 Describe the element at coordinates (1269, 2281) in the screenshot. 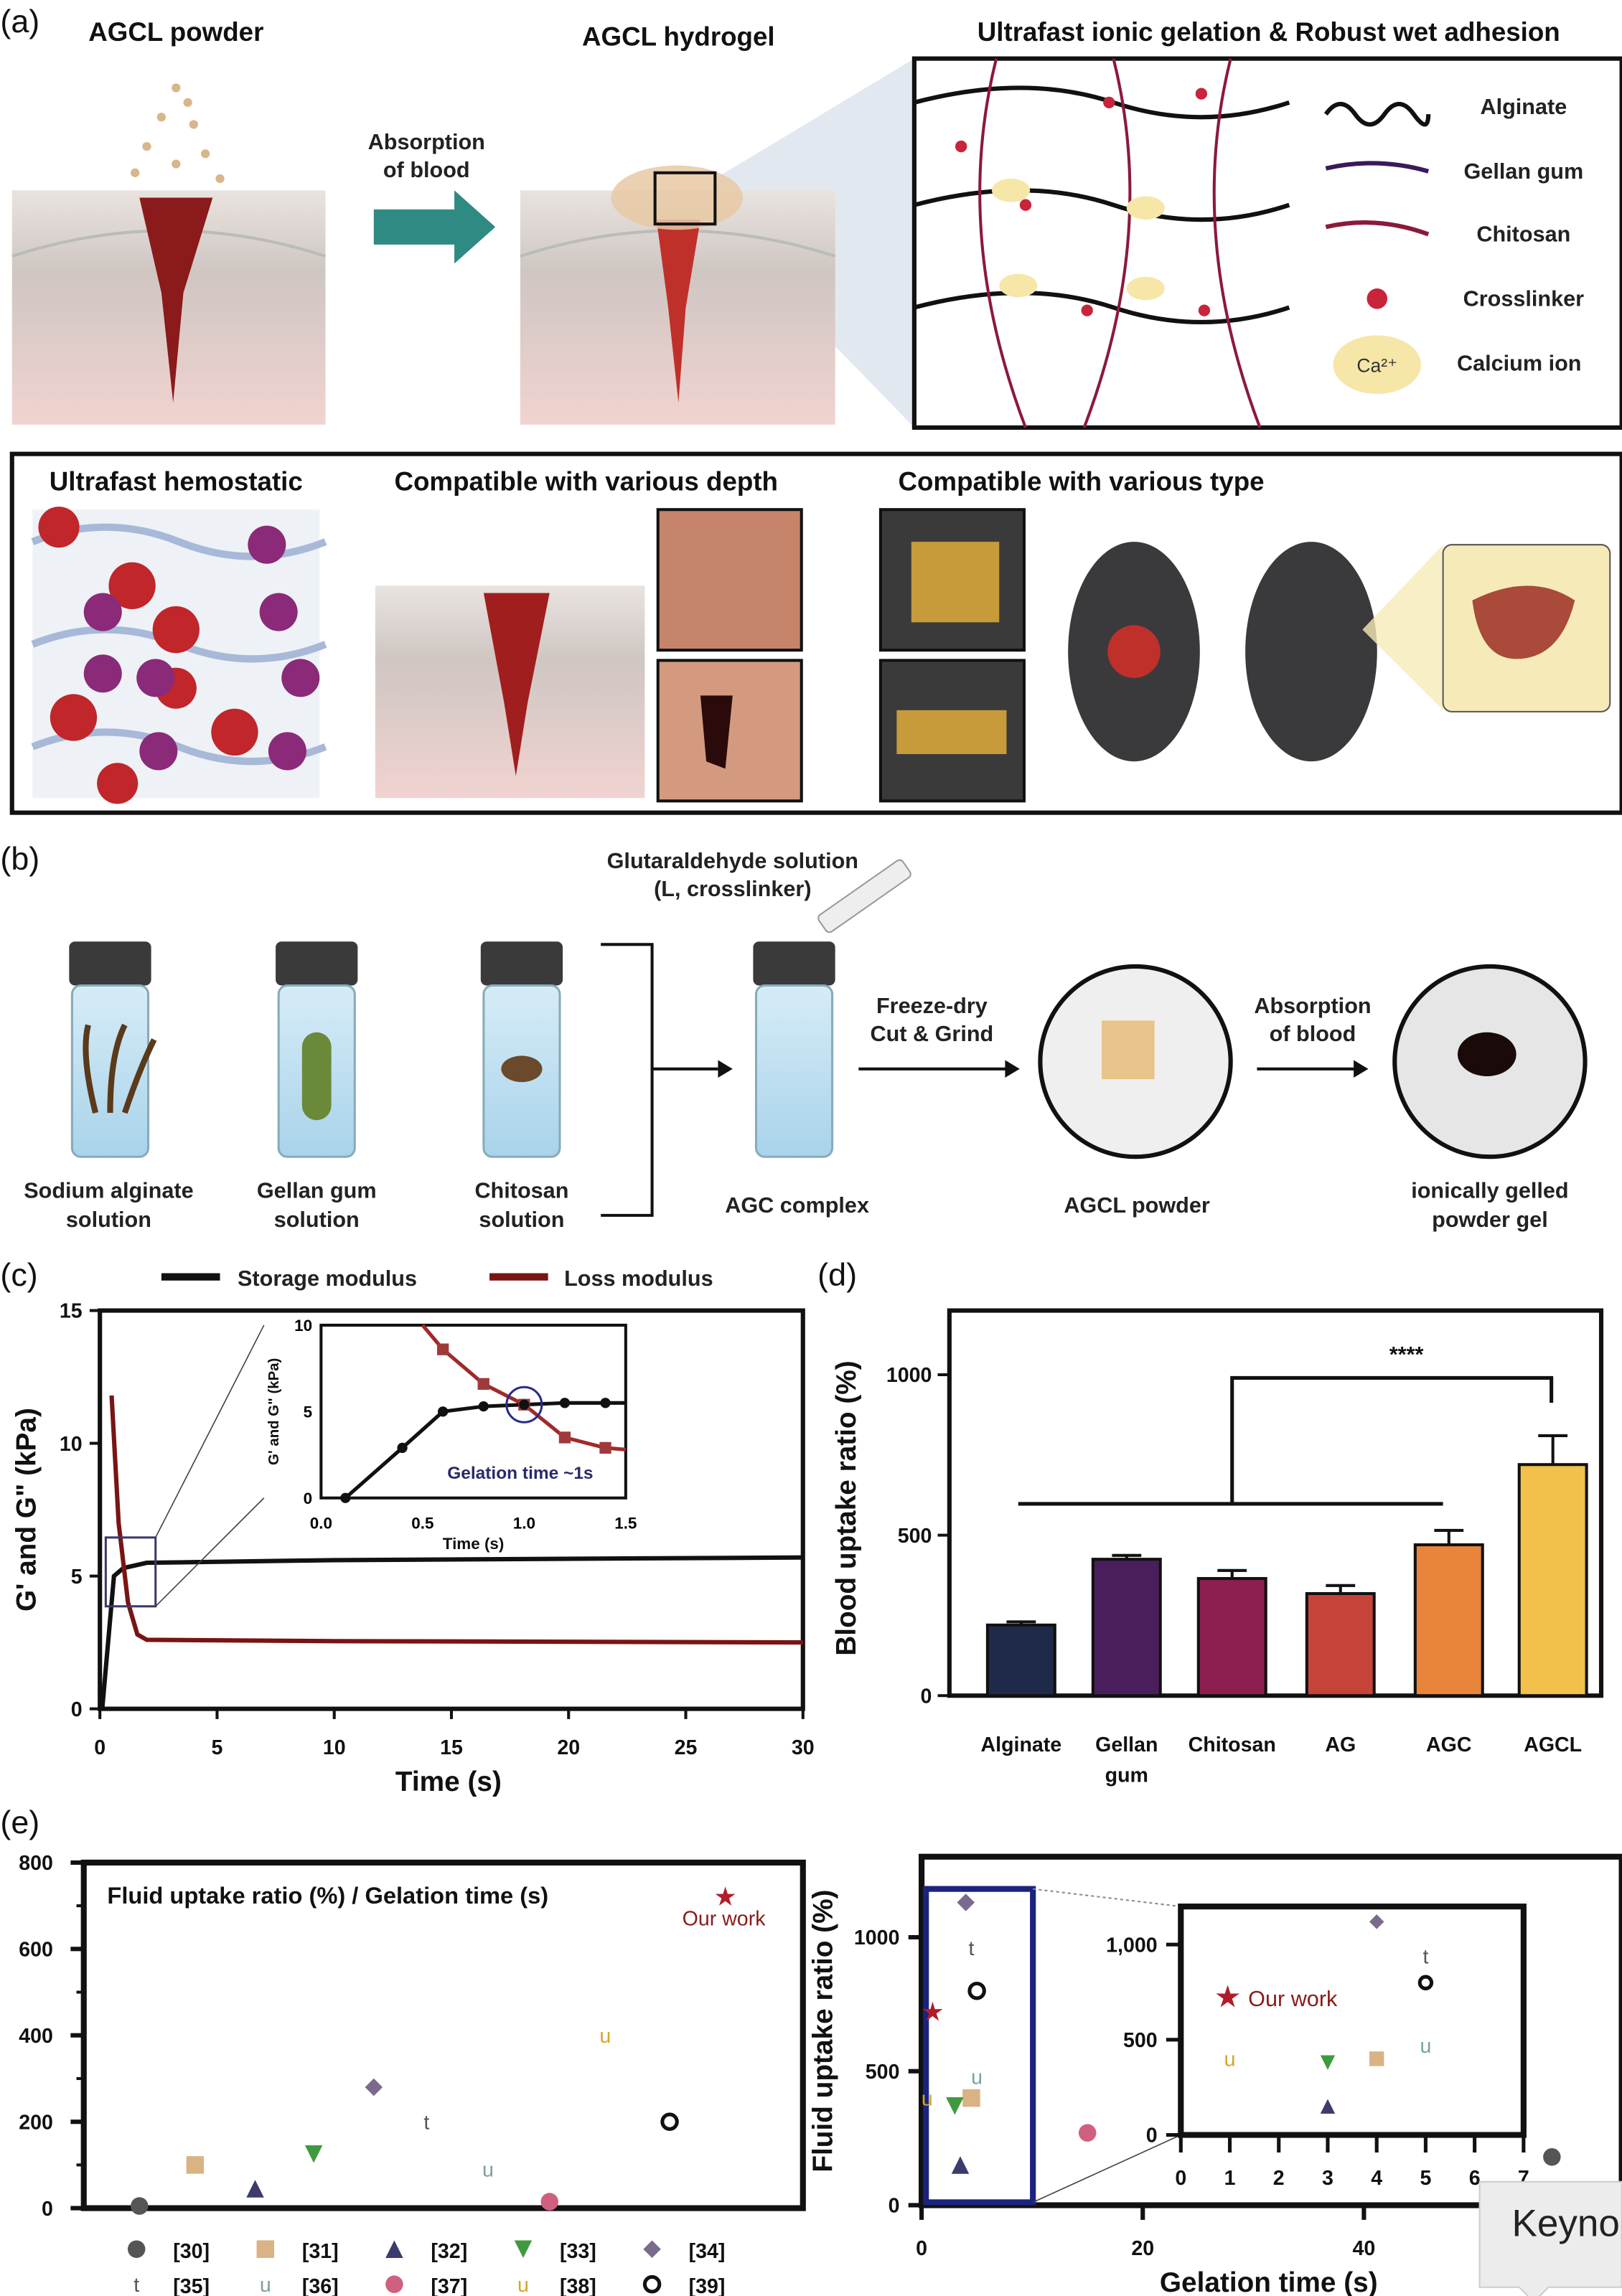

I see `e-xlabel: Gelation time (s)` at that location.